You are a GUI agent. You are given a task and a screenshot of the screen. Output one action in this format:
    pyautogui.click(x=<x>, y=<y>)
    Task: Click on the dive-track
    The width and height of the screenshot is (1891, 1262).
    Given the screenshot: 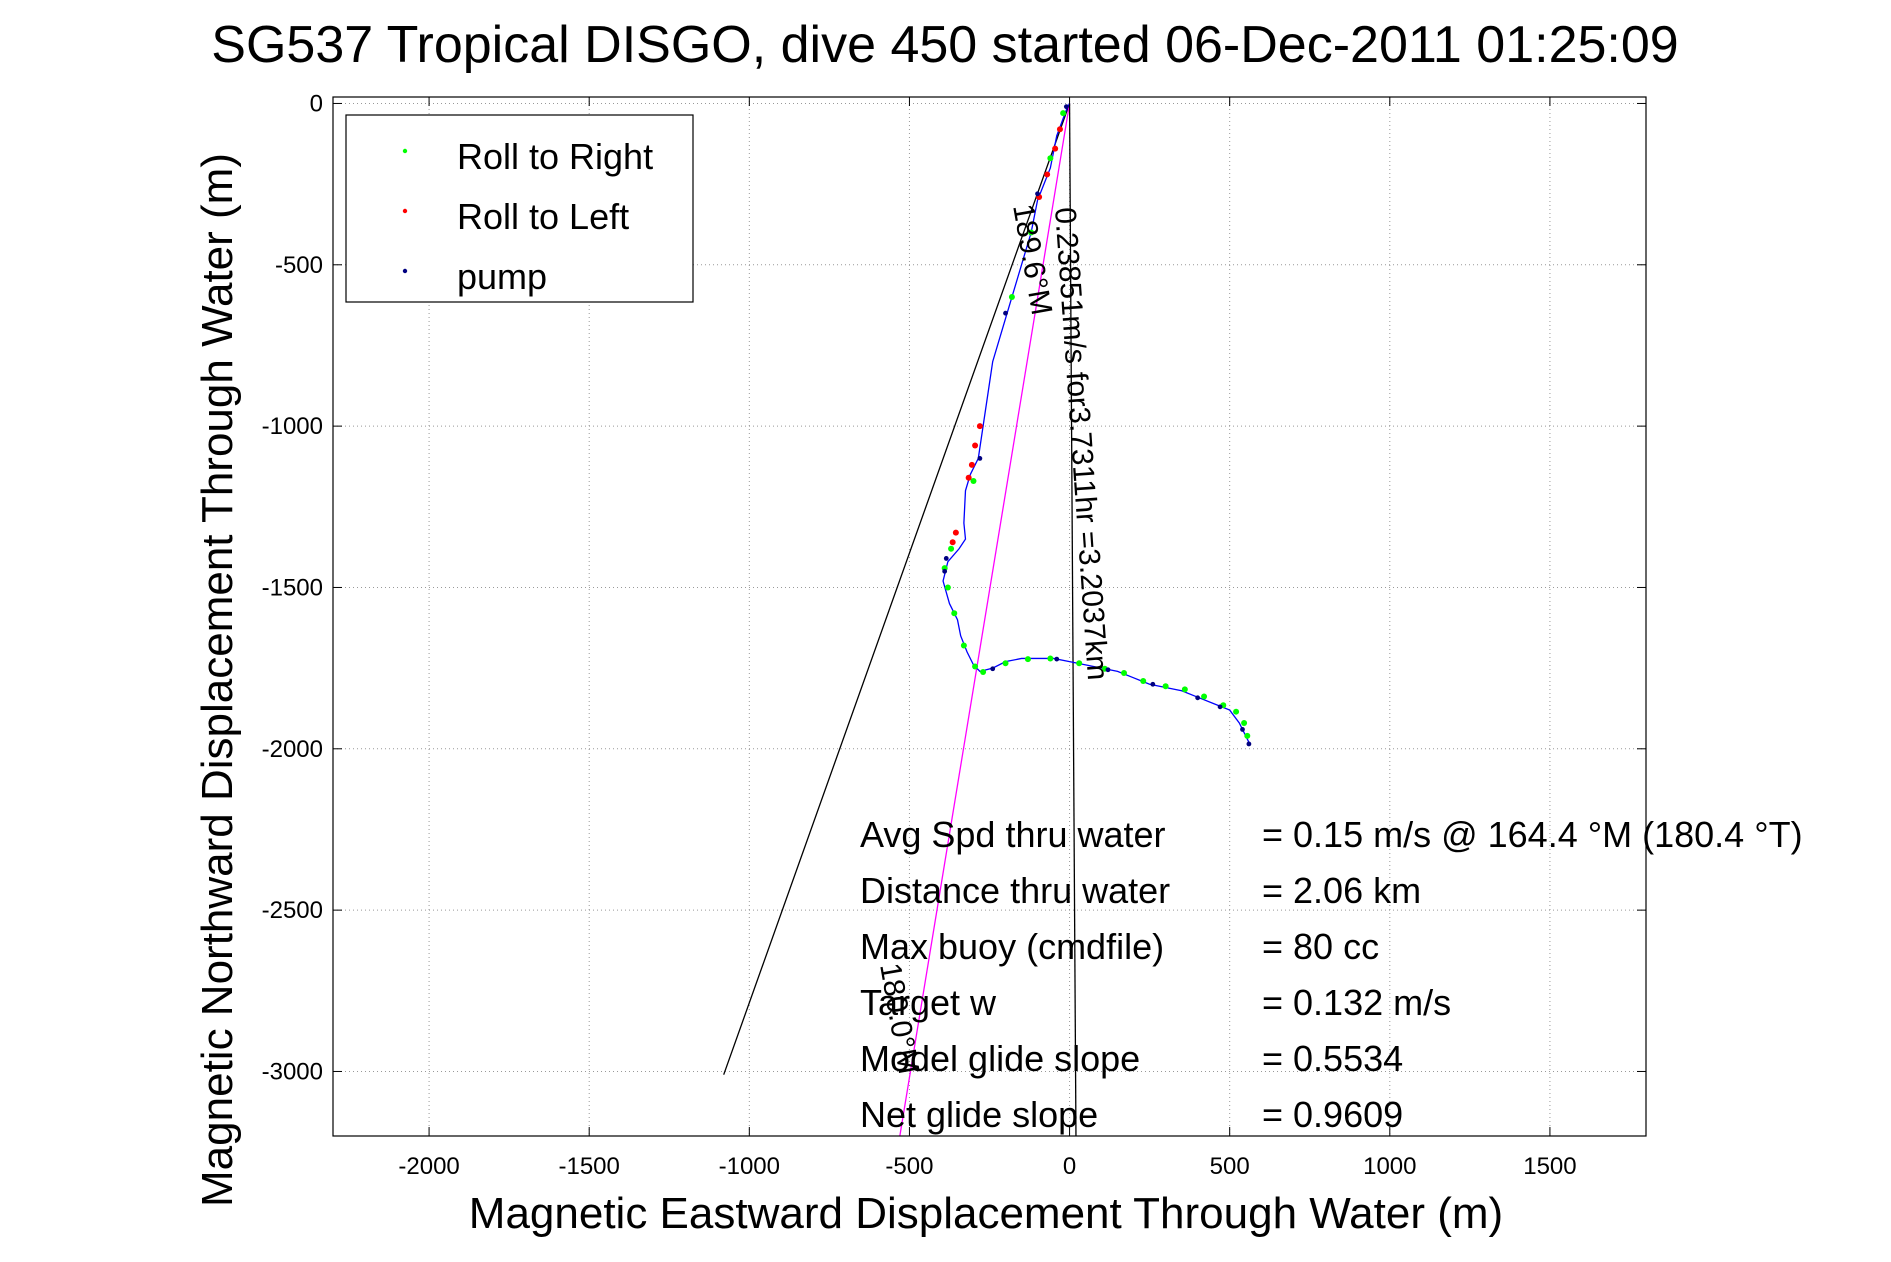 What is the action you would take?
    pyautogui.click(x=1096, y=423)
    